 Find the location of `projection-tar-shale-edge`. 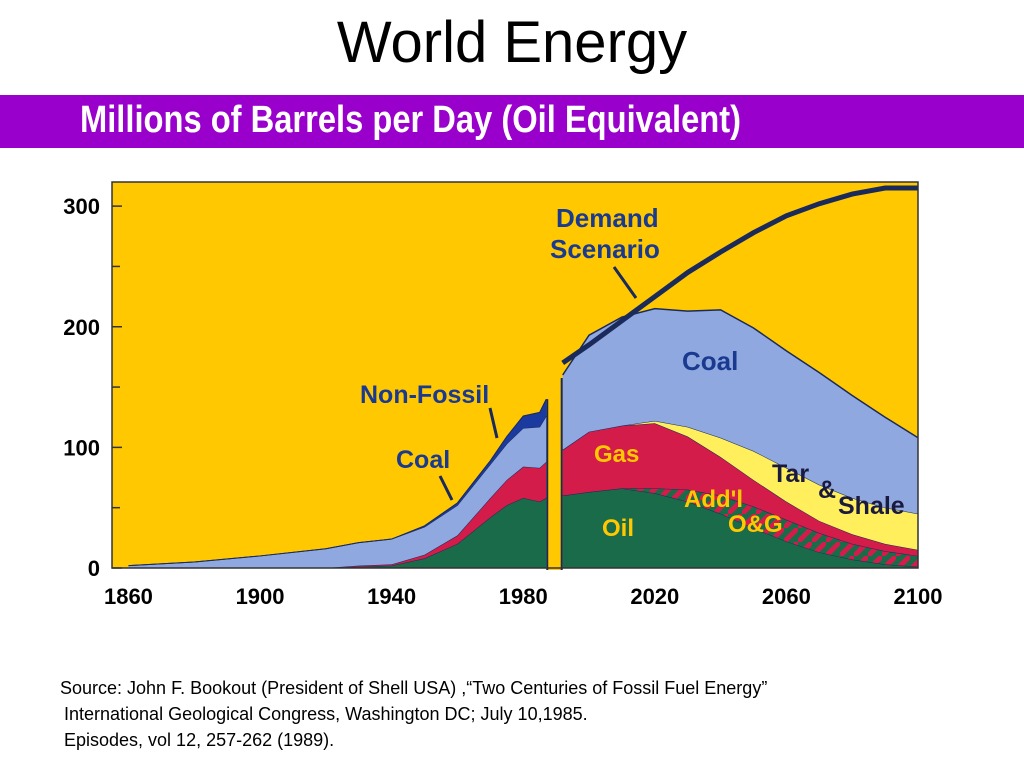

projection-tar-shale-edge is located at coordinates (740, 467).